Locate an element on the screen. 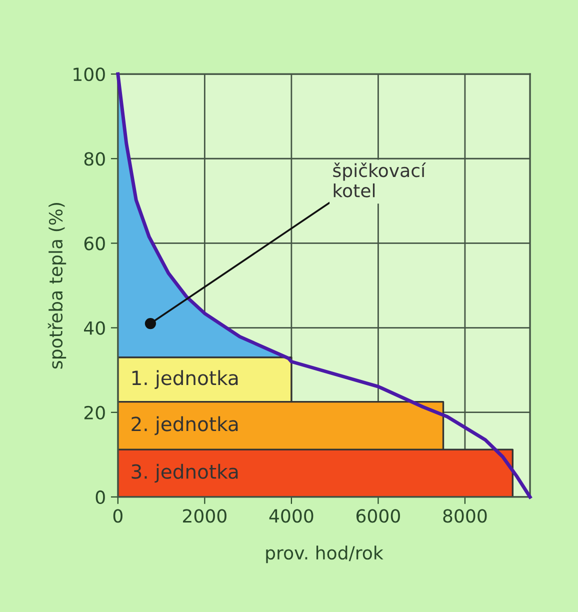 Image resolution: width=578 pixels, height=612 pixels. x-tick-label: 6000 is located at coordinates (378, 516).